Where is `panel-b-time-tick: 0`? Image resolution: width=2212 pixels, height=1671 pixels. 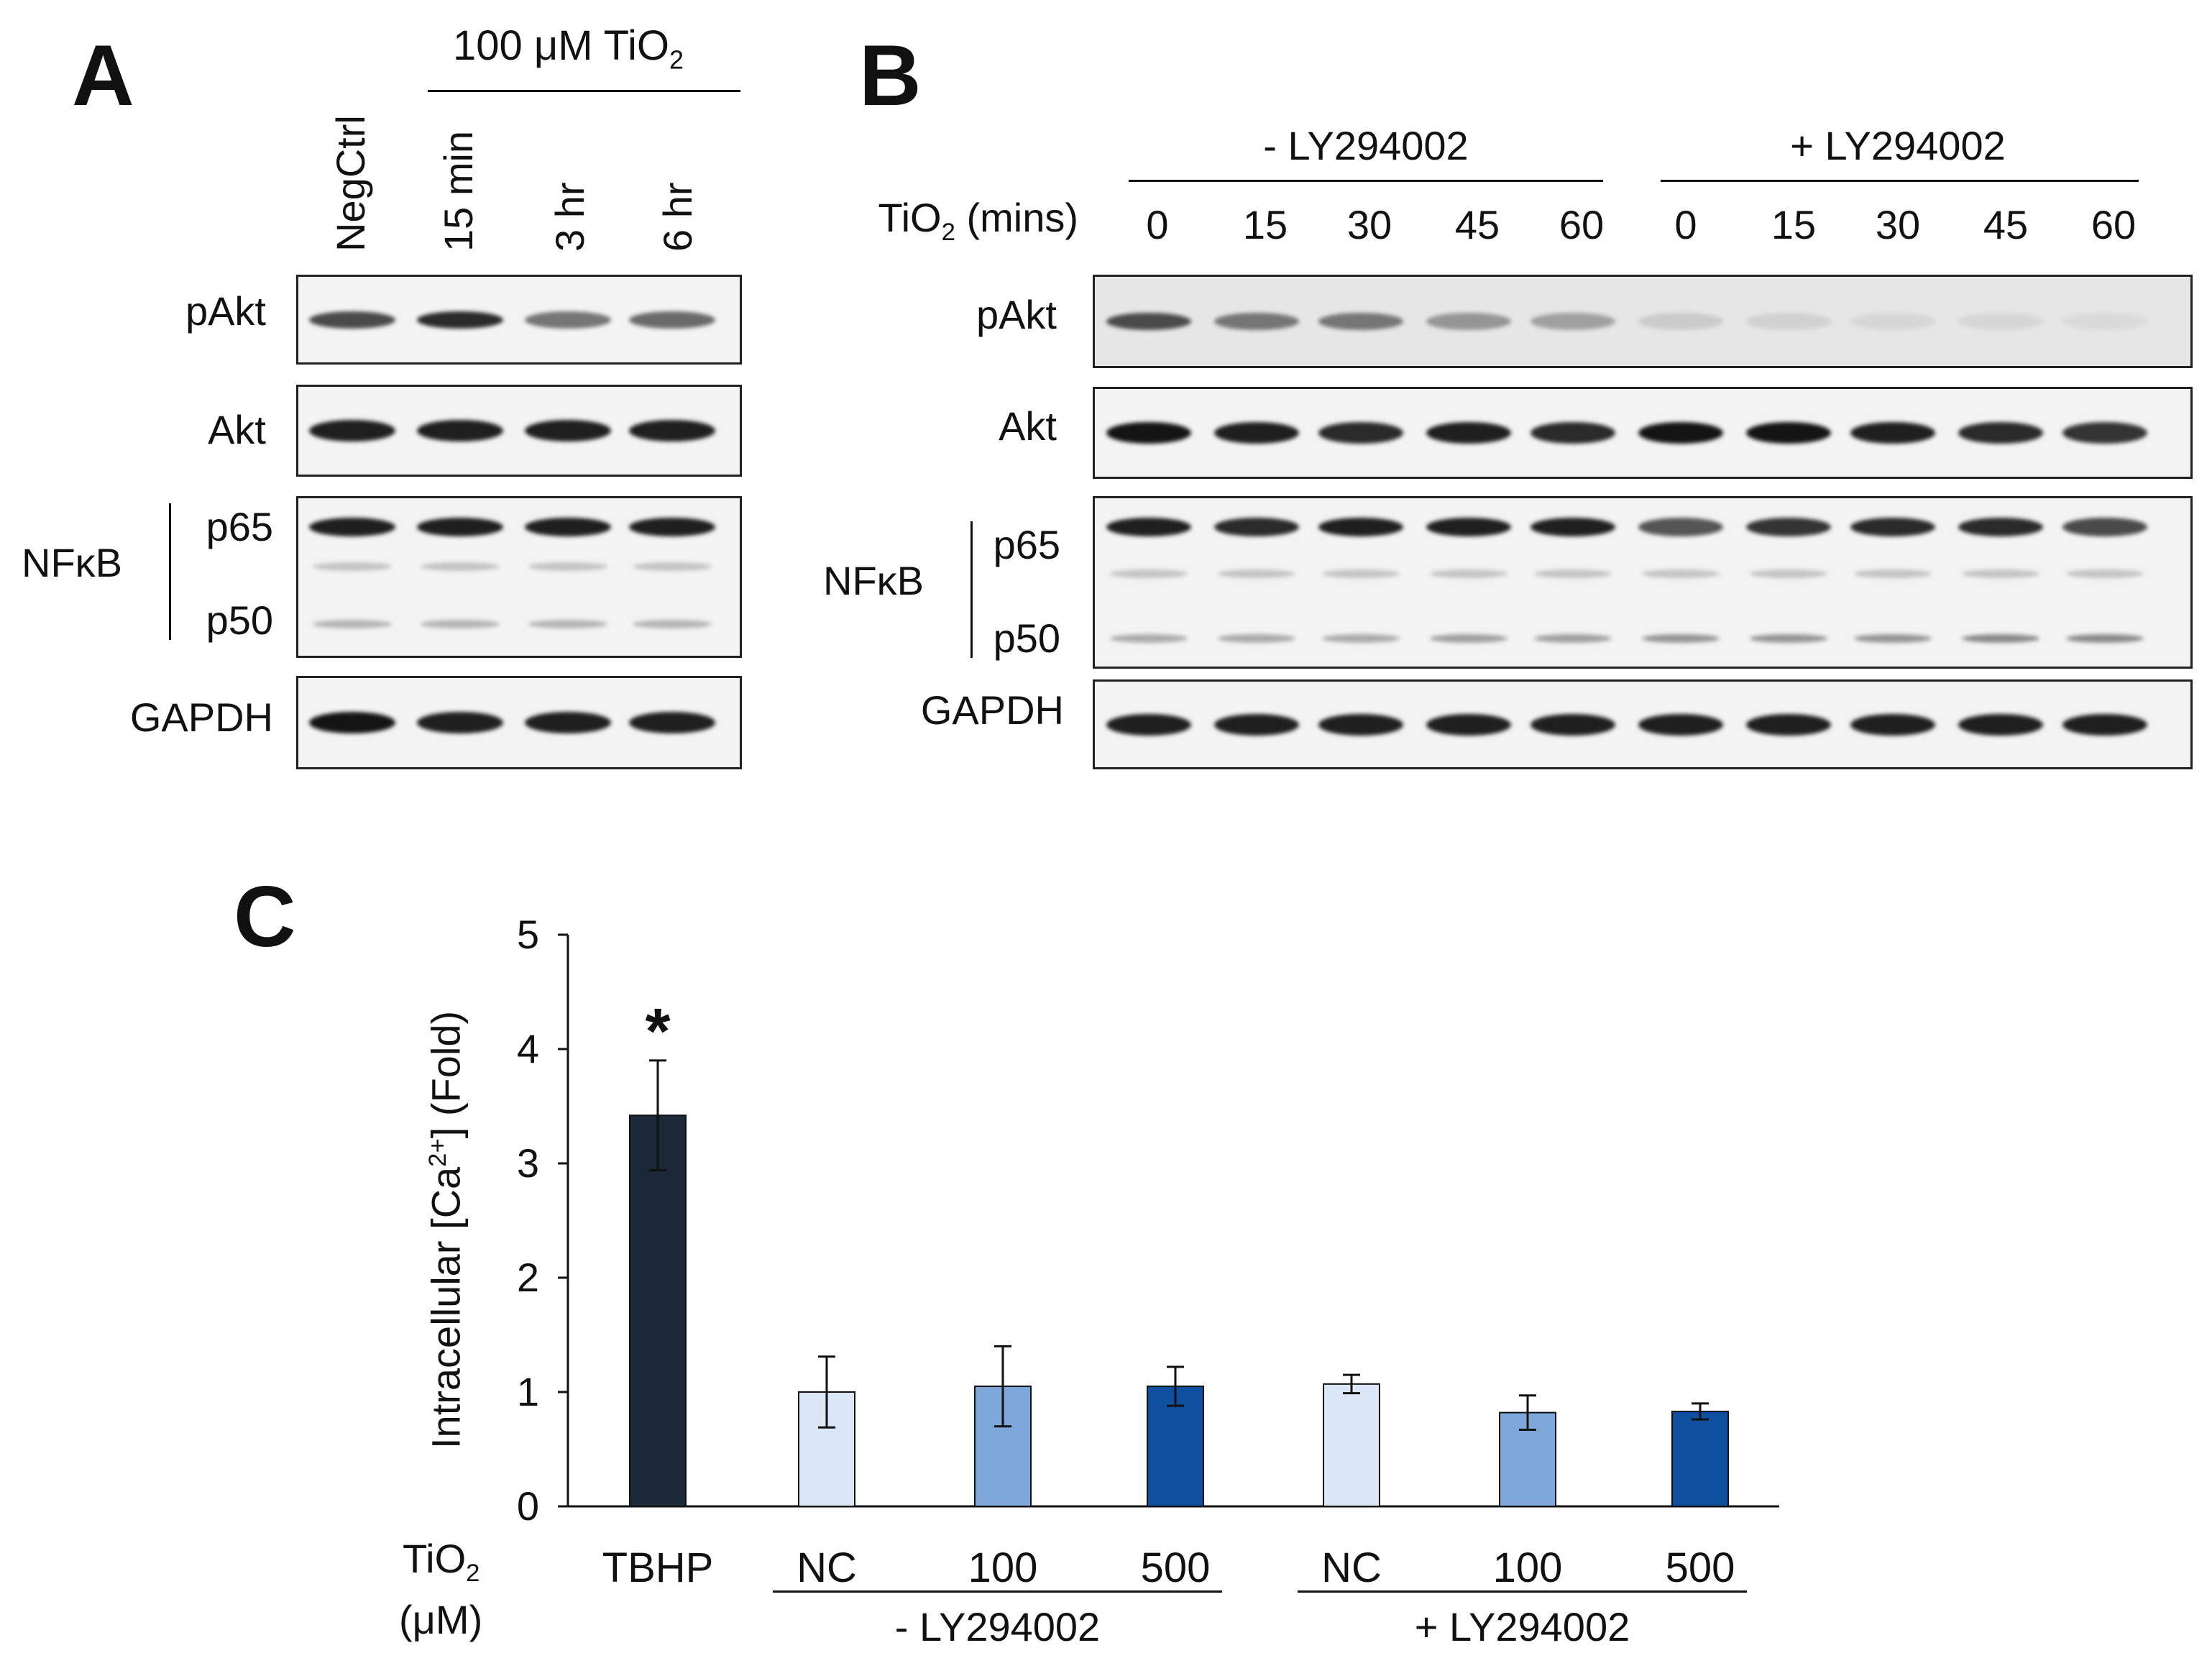 panel-b-time-tick: 0 is located at coordinates (1685, 224).